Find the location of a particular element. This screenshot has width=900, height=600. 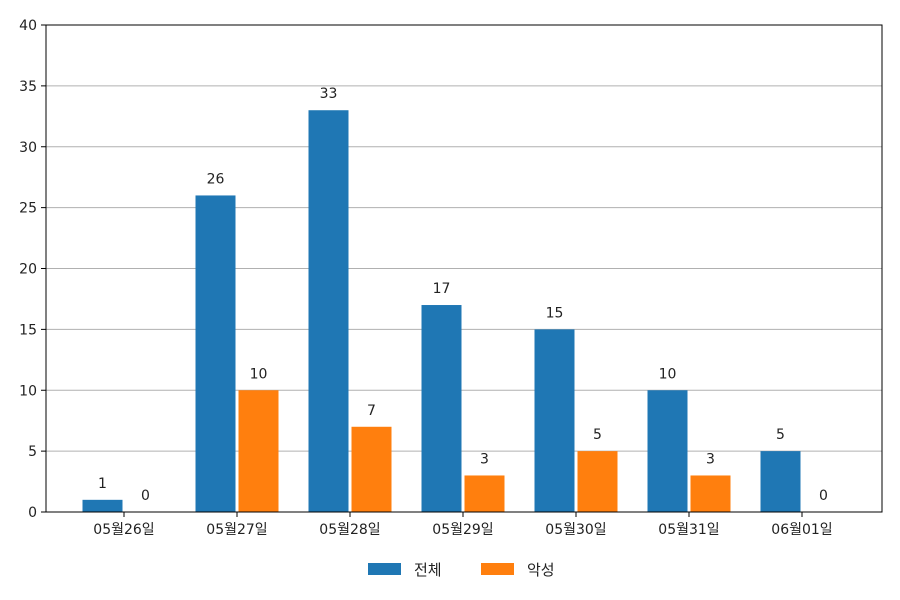

data-label: 1 is located at coordinates (102, 484).